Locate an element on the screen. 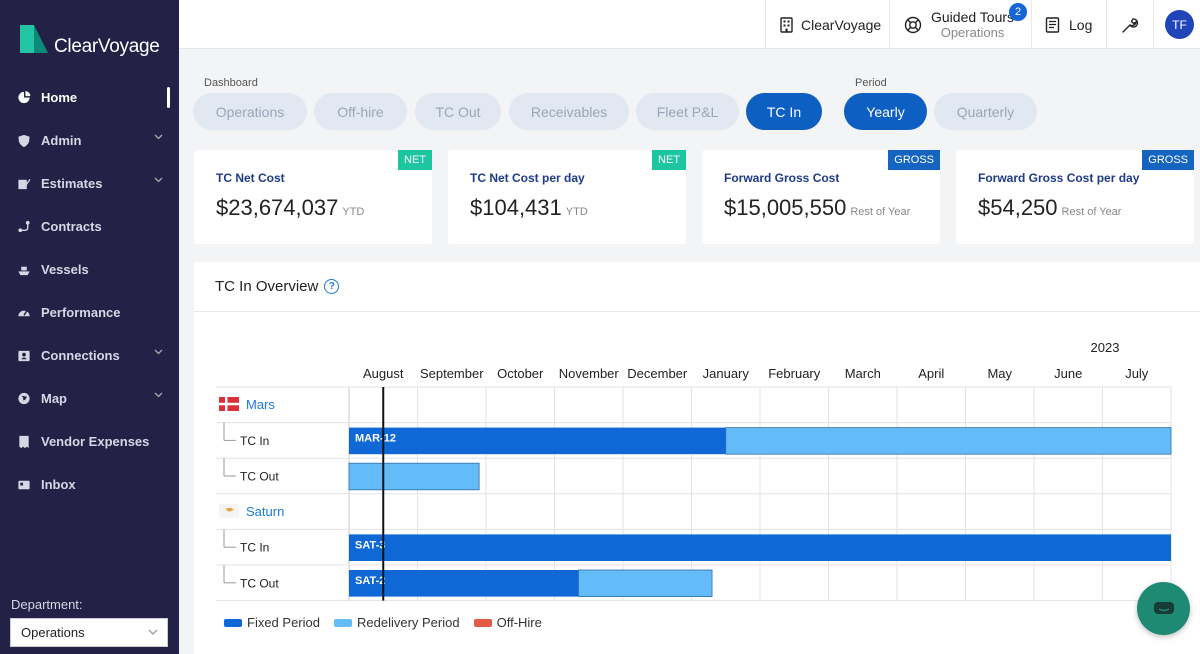 Image resolution: width=1200 pixels, height=654 pixels. sidebar-item-performance: Performance is located at coordinates (89, 312).